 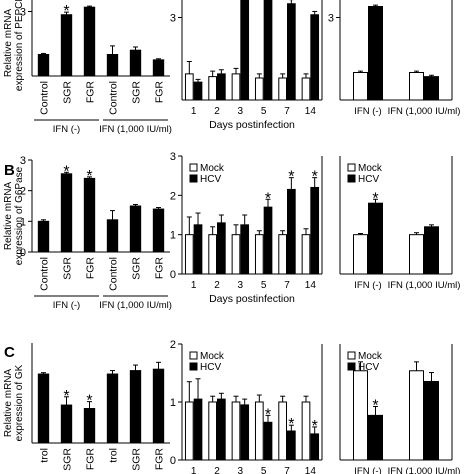 I want to click on x-tick-label: 3, so click(x=241, y=111).